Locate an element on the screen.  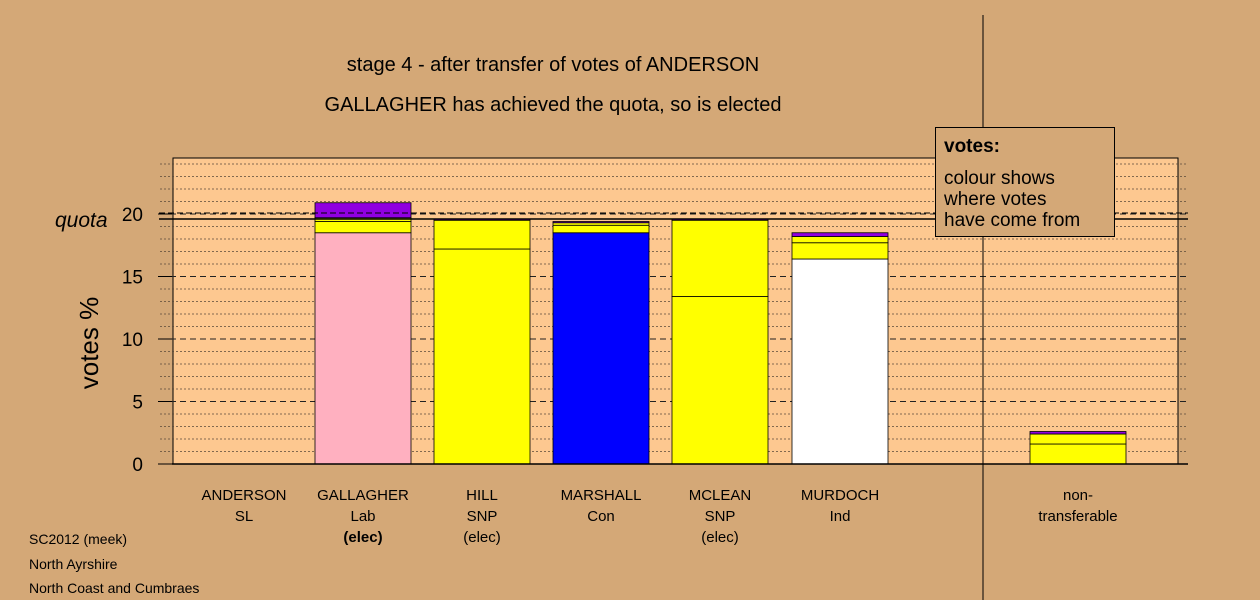
legend-line: have come from is located at coordinates (1012, 220).